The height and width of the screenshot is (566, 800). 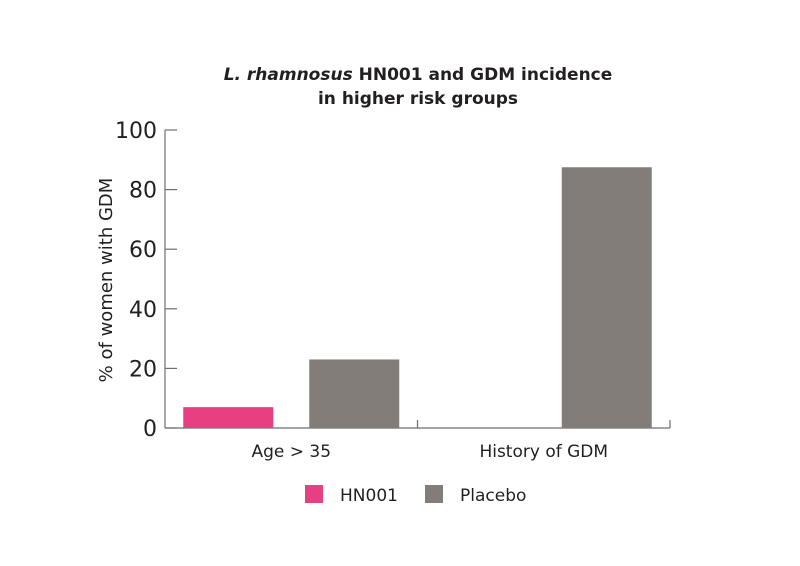 I want to click on y-axis-label: % of women with GDM, so click(x=106, y=280).